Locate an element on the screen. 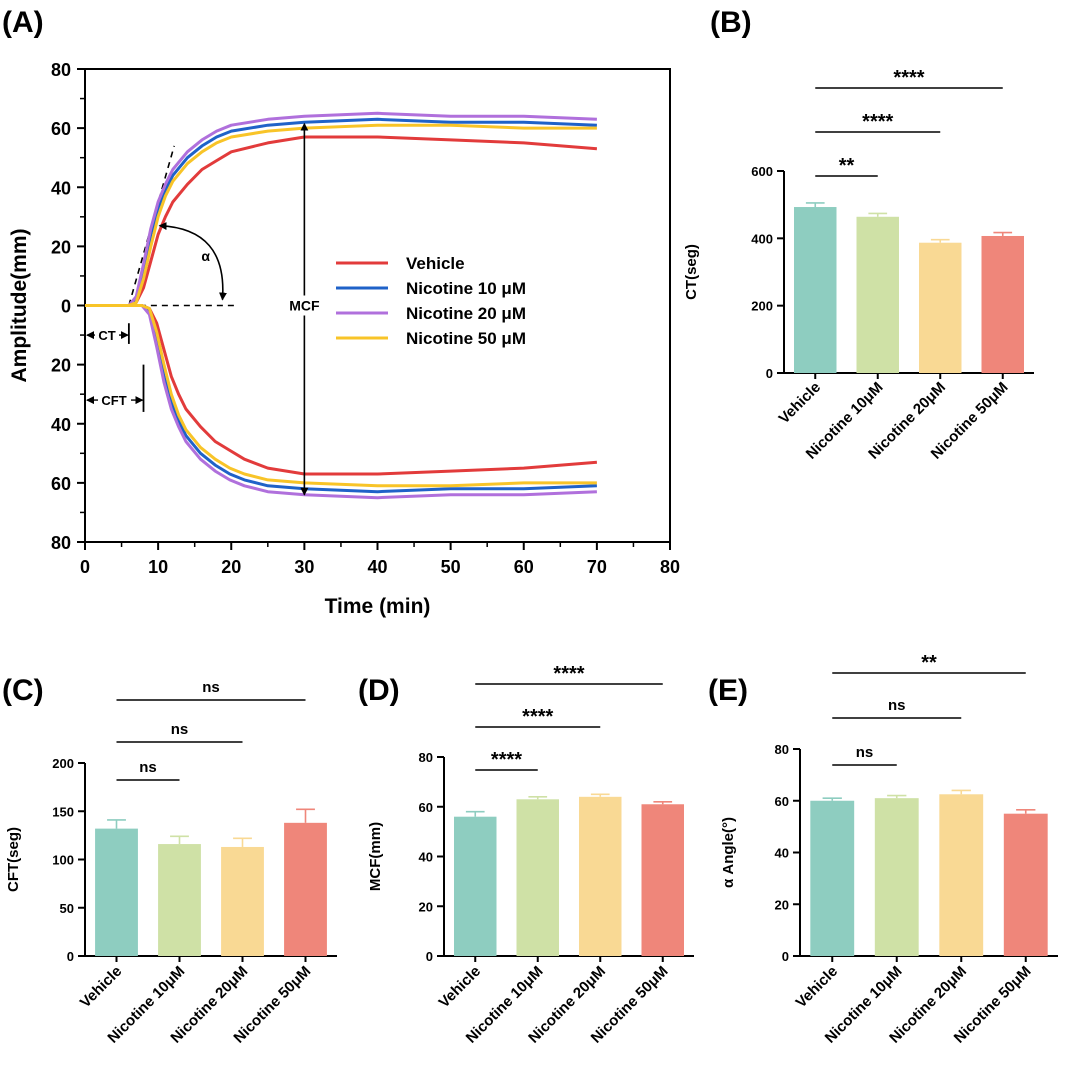  mcf-label-bg-a is located at coordinates (304, 305).